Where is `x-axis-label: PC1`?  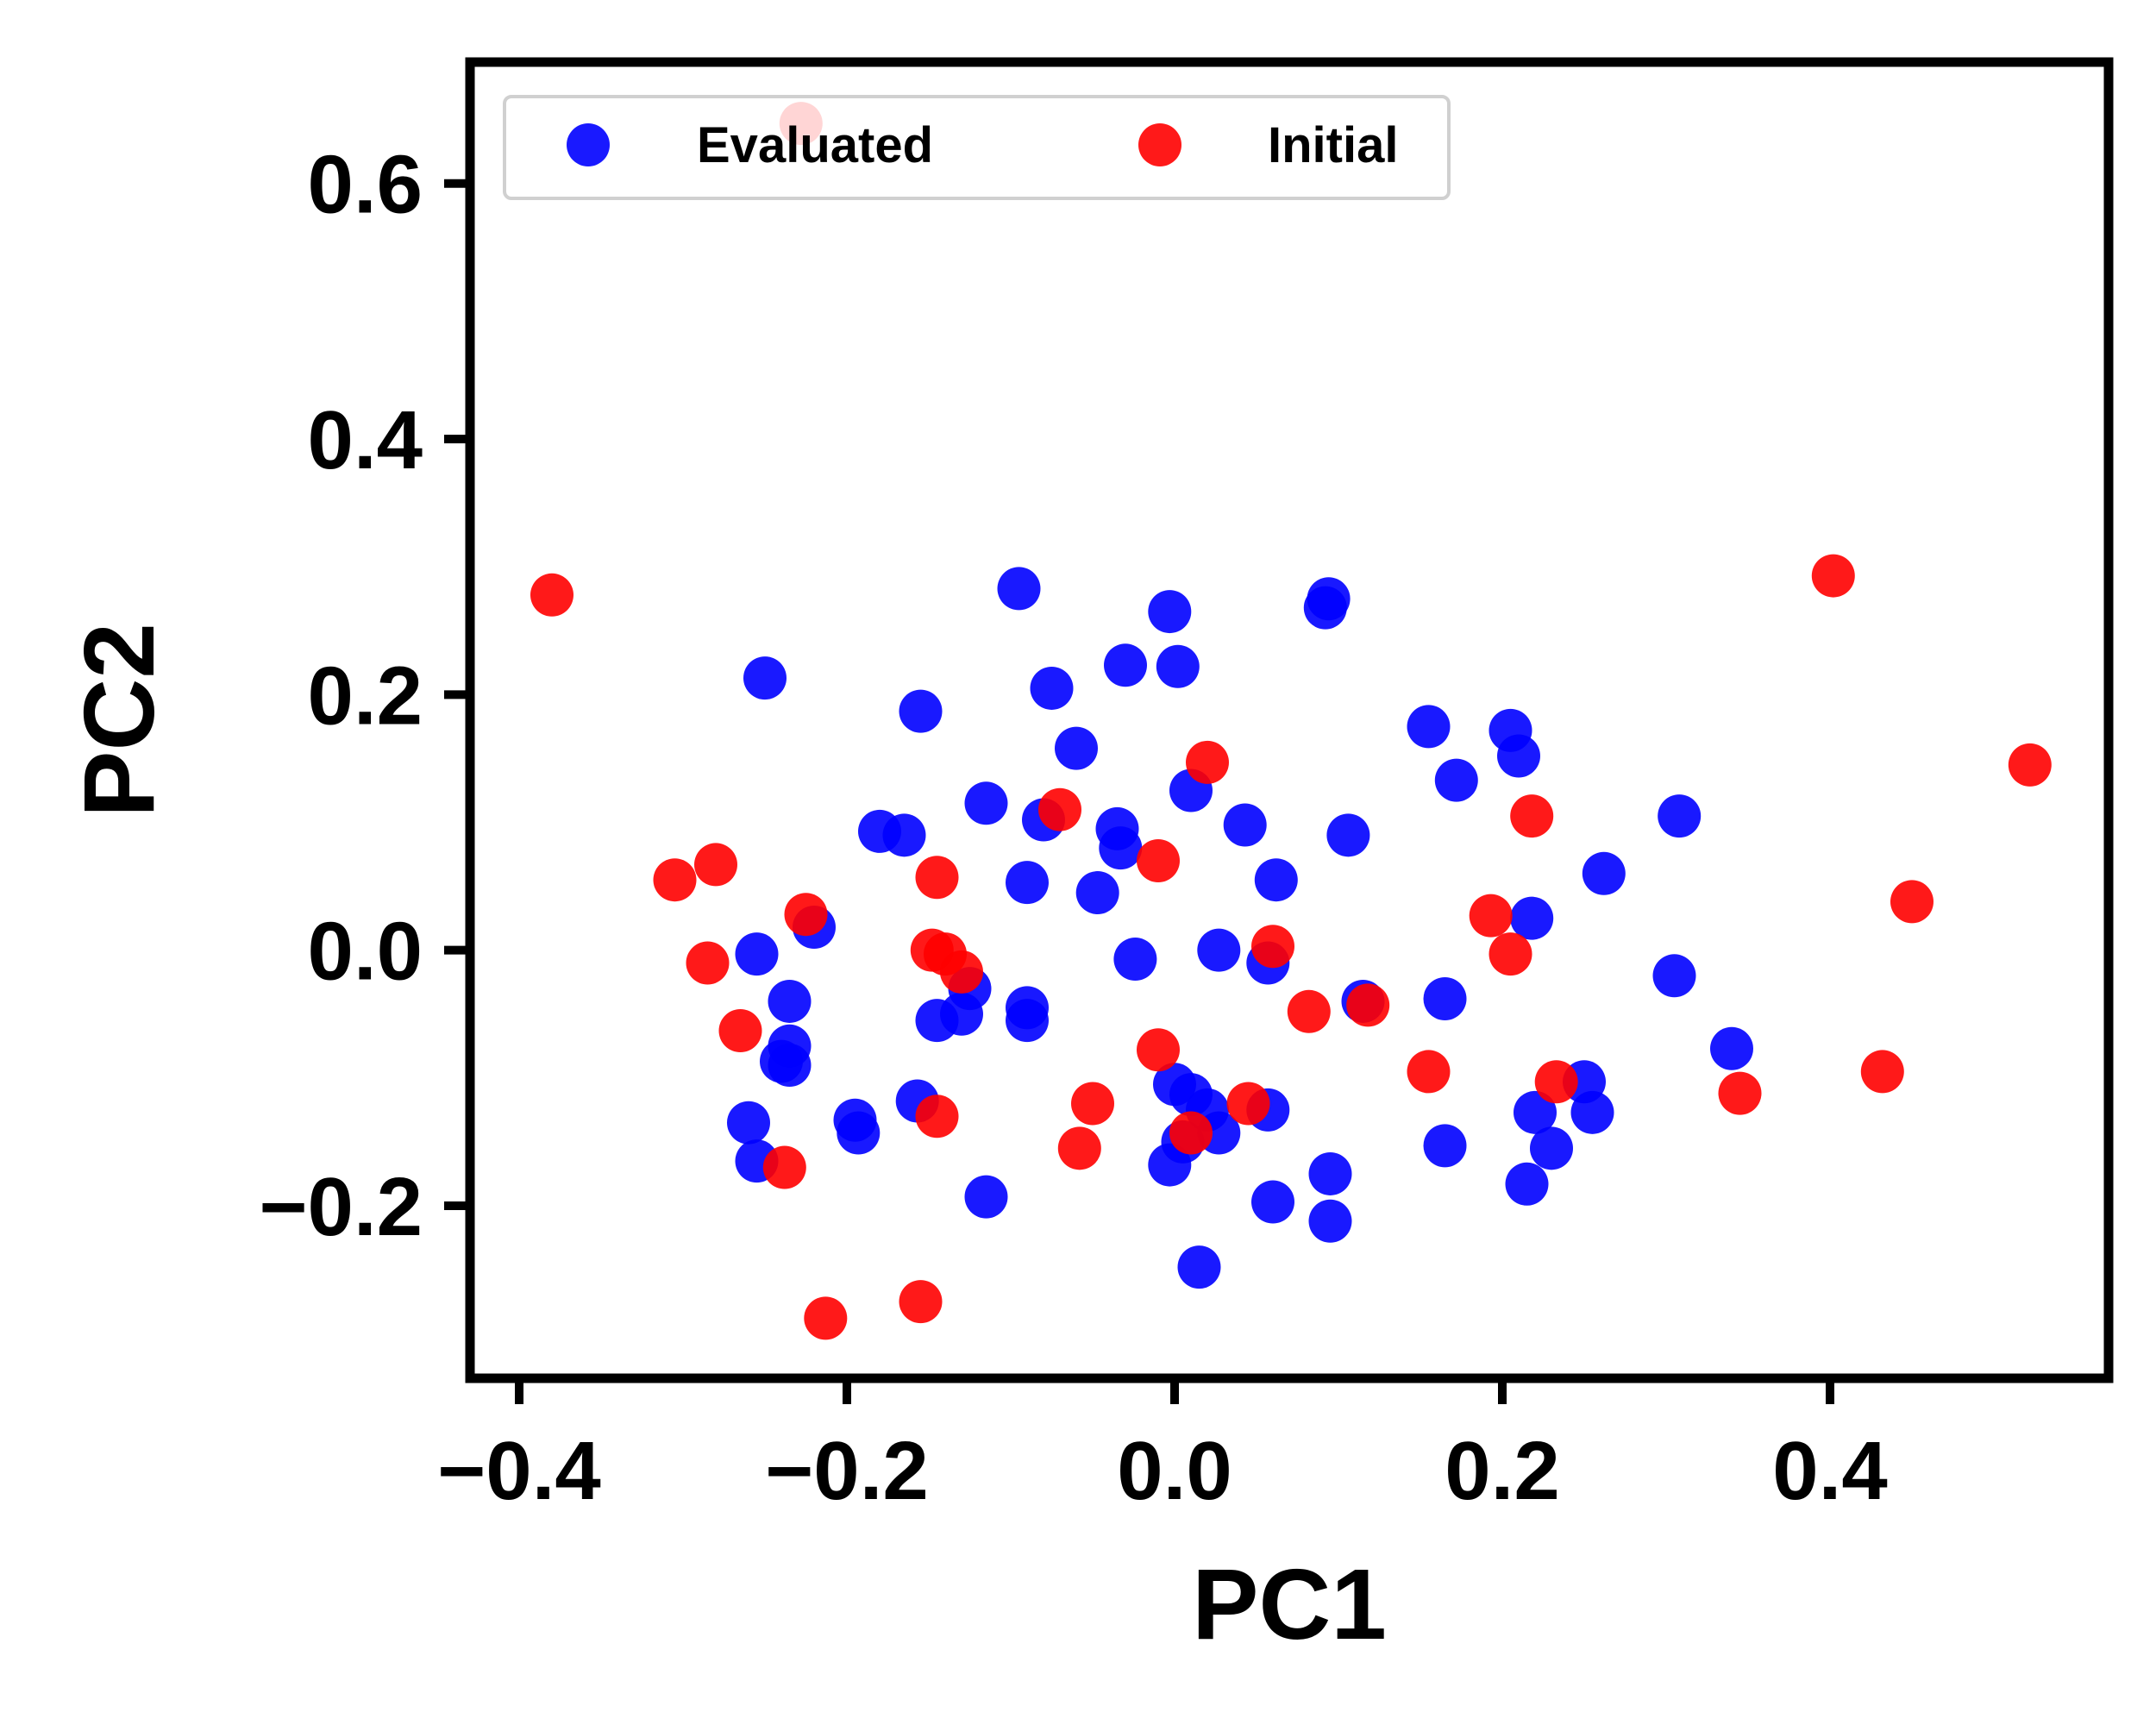
x-axis-label: PC1 is located at coordinates (1289, 1604).